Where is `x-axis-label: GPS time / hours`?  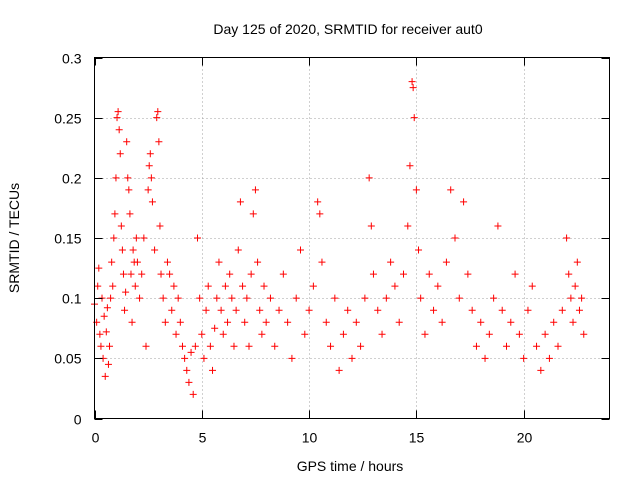
x-axis-label: GPS time / hours is located at coordinates (350, 466).